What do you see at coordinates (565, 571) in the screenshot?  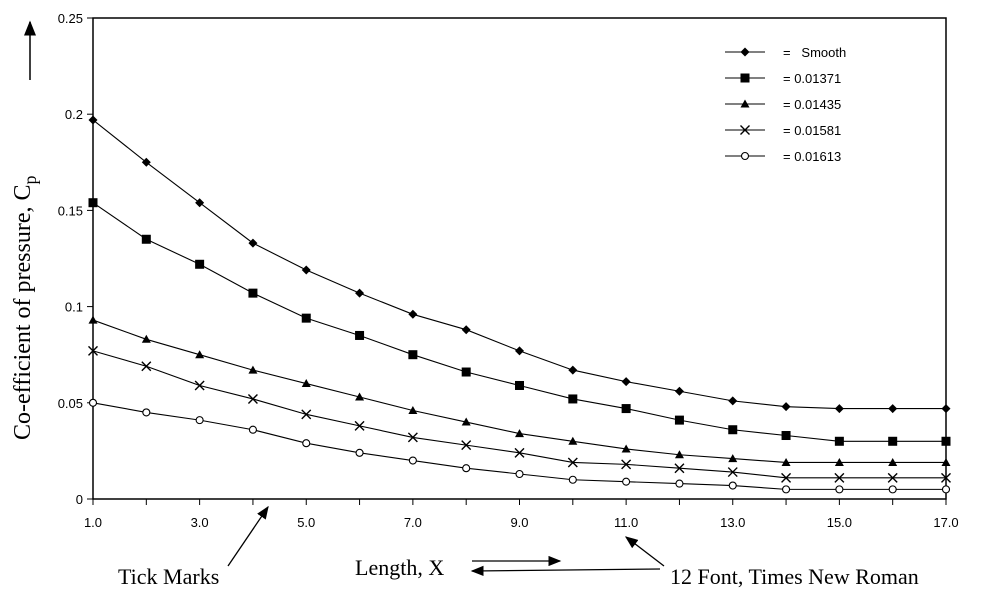 I see `xlabel-arrow-left` at bounding box center [565, 571].